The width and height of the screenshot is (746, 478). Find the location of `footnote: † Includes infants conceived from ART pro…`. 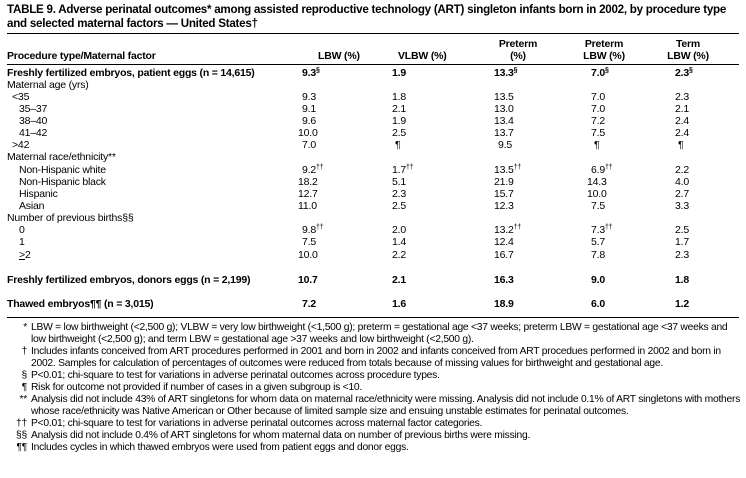

footnote: † Includes infants conceived from ART pro… is located at coordinates (375, 358).